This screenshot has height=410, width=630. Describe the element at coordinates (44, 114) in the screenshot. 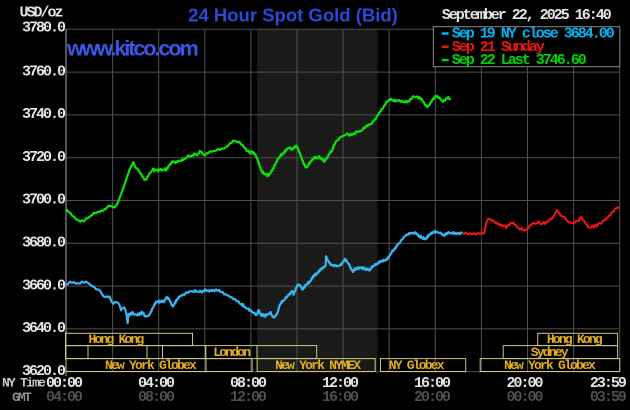

I see `svg-text: 3740.0` at that location.